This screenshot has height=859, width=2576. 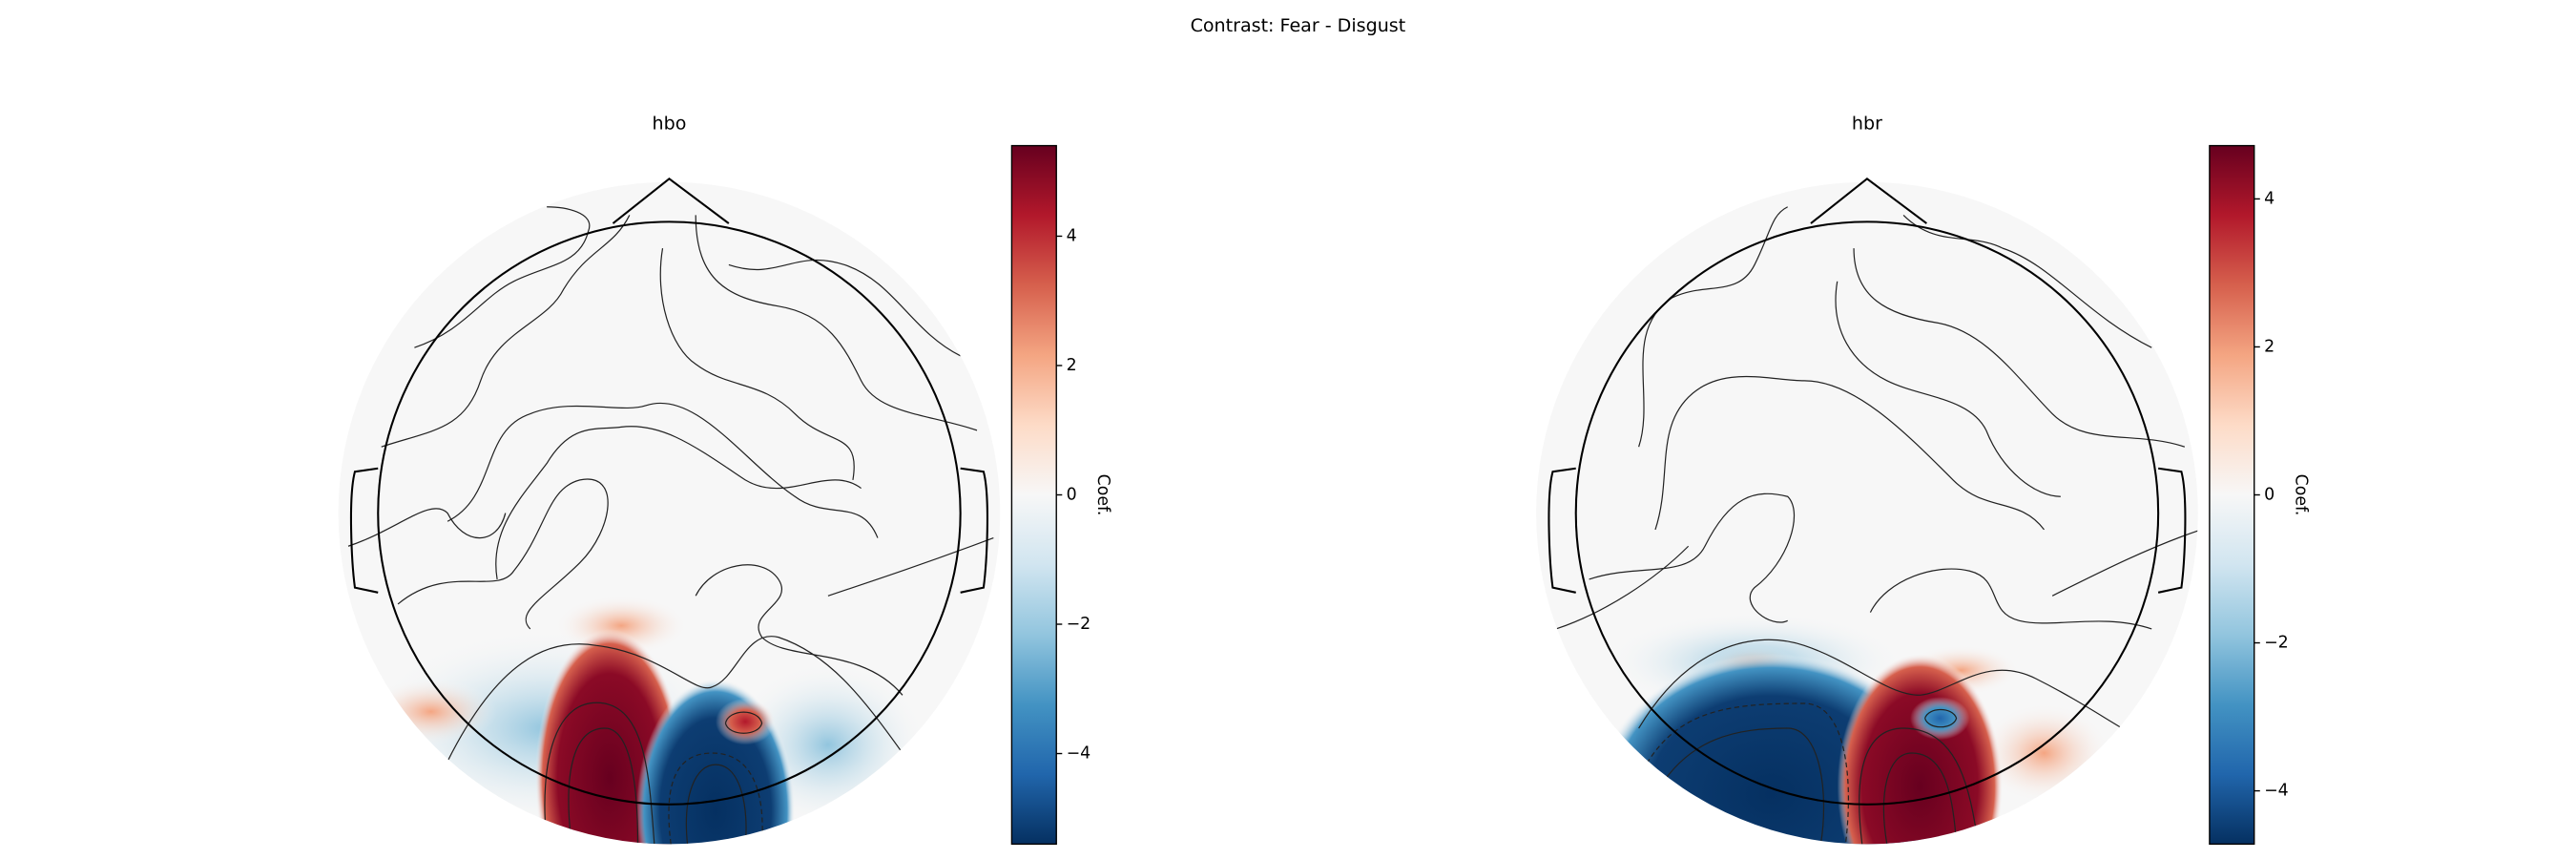 What do you see at coordinates (1298, 25) in the screenshot?
I see `figure-title: Contrast: Fear - Disgust` at bounding box center [1298, 25].